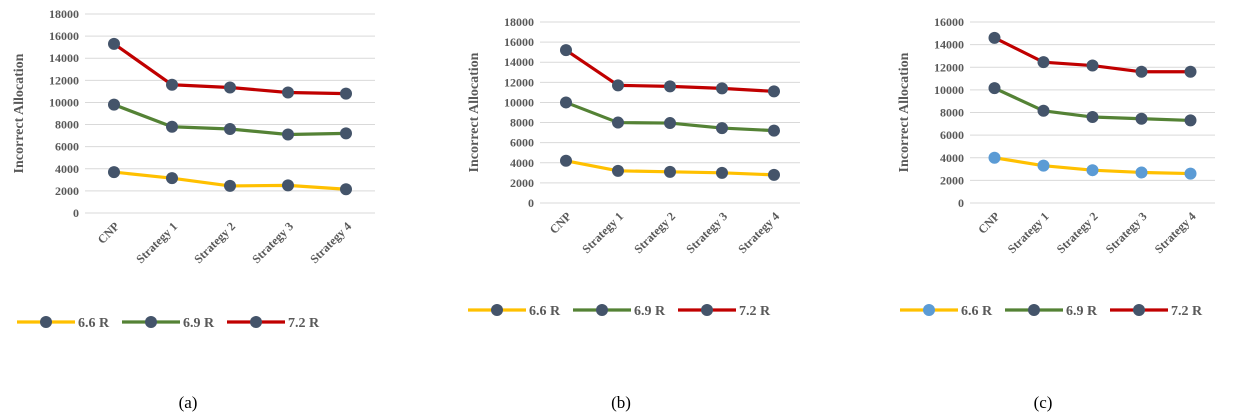 The width and height of the screenshot is (1247, 417). I want to click on panel-caption: (a), so click(188, 402).